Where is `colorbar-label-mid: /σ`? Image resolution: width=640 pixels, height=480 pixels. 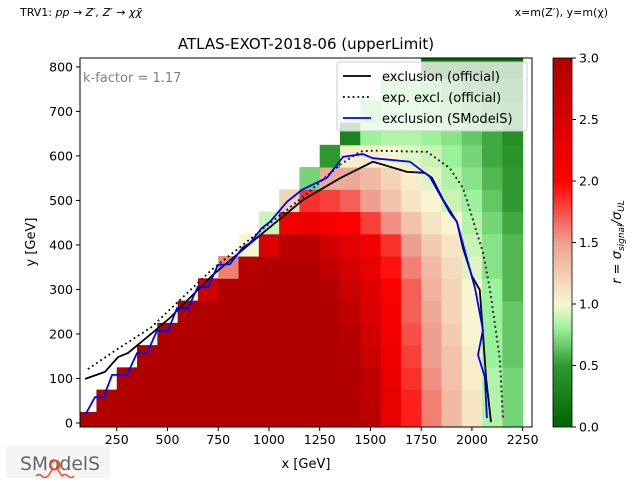 colorbar-label-mid: /σ is located at coordinates (617, 218).